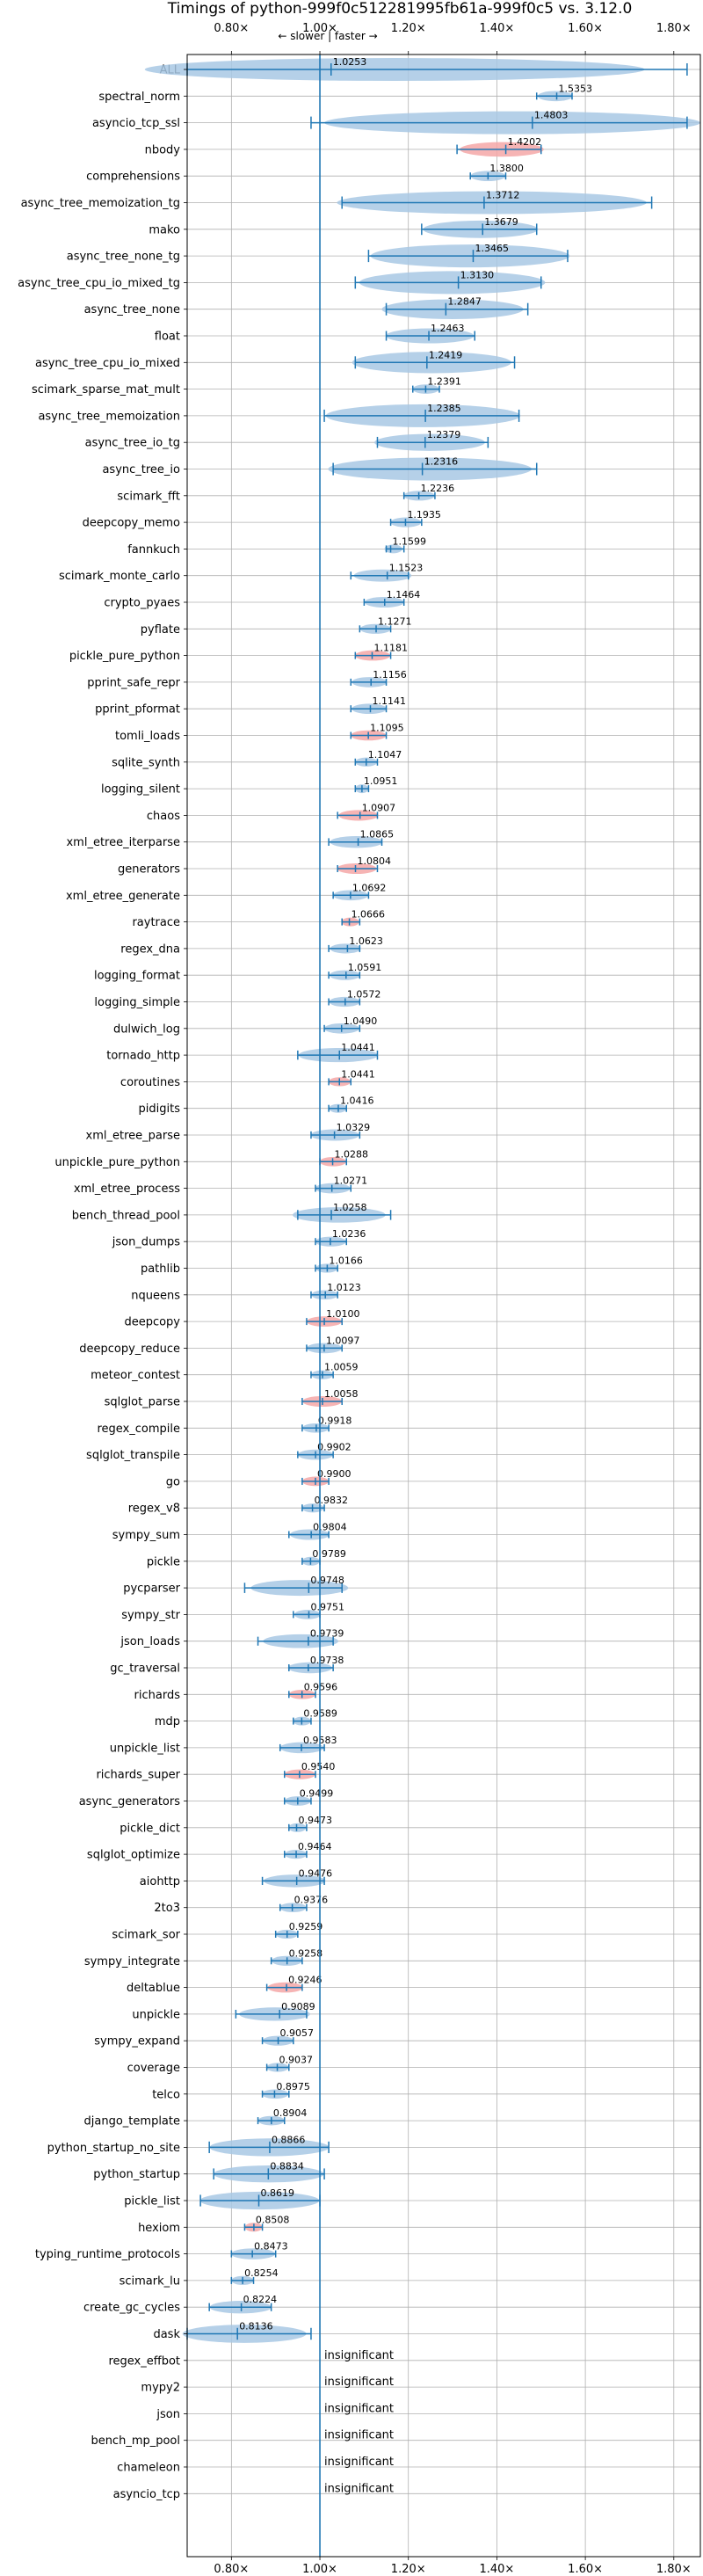 This screenshot has width=703, height=2576. I want to click on benchmark-label: aiohttp, so click(160, 1882).